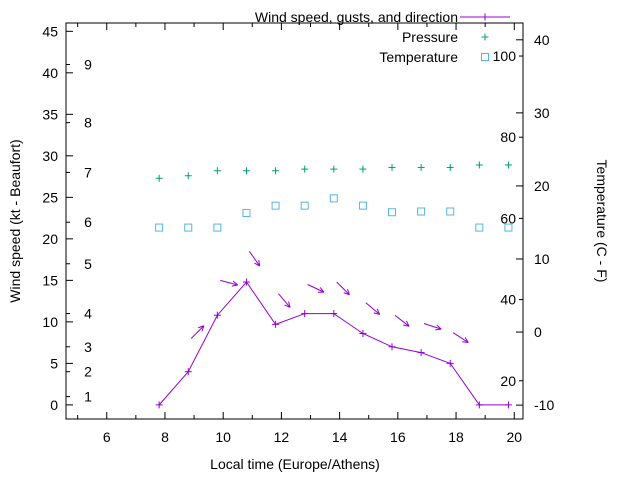 The image size is (640, 480). I want to click on kt-tick-label: 0, so click(54, 405).